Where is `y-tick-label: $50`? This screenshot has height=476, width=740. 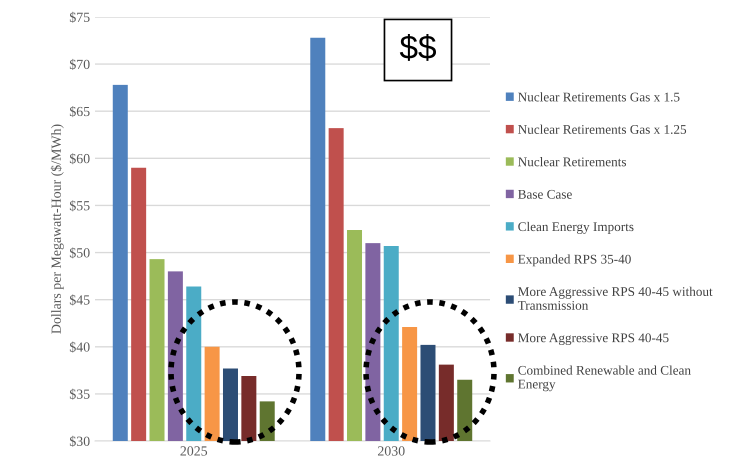
y-tick-label: $50 is located at coordinates (80, 252).